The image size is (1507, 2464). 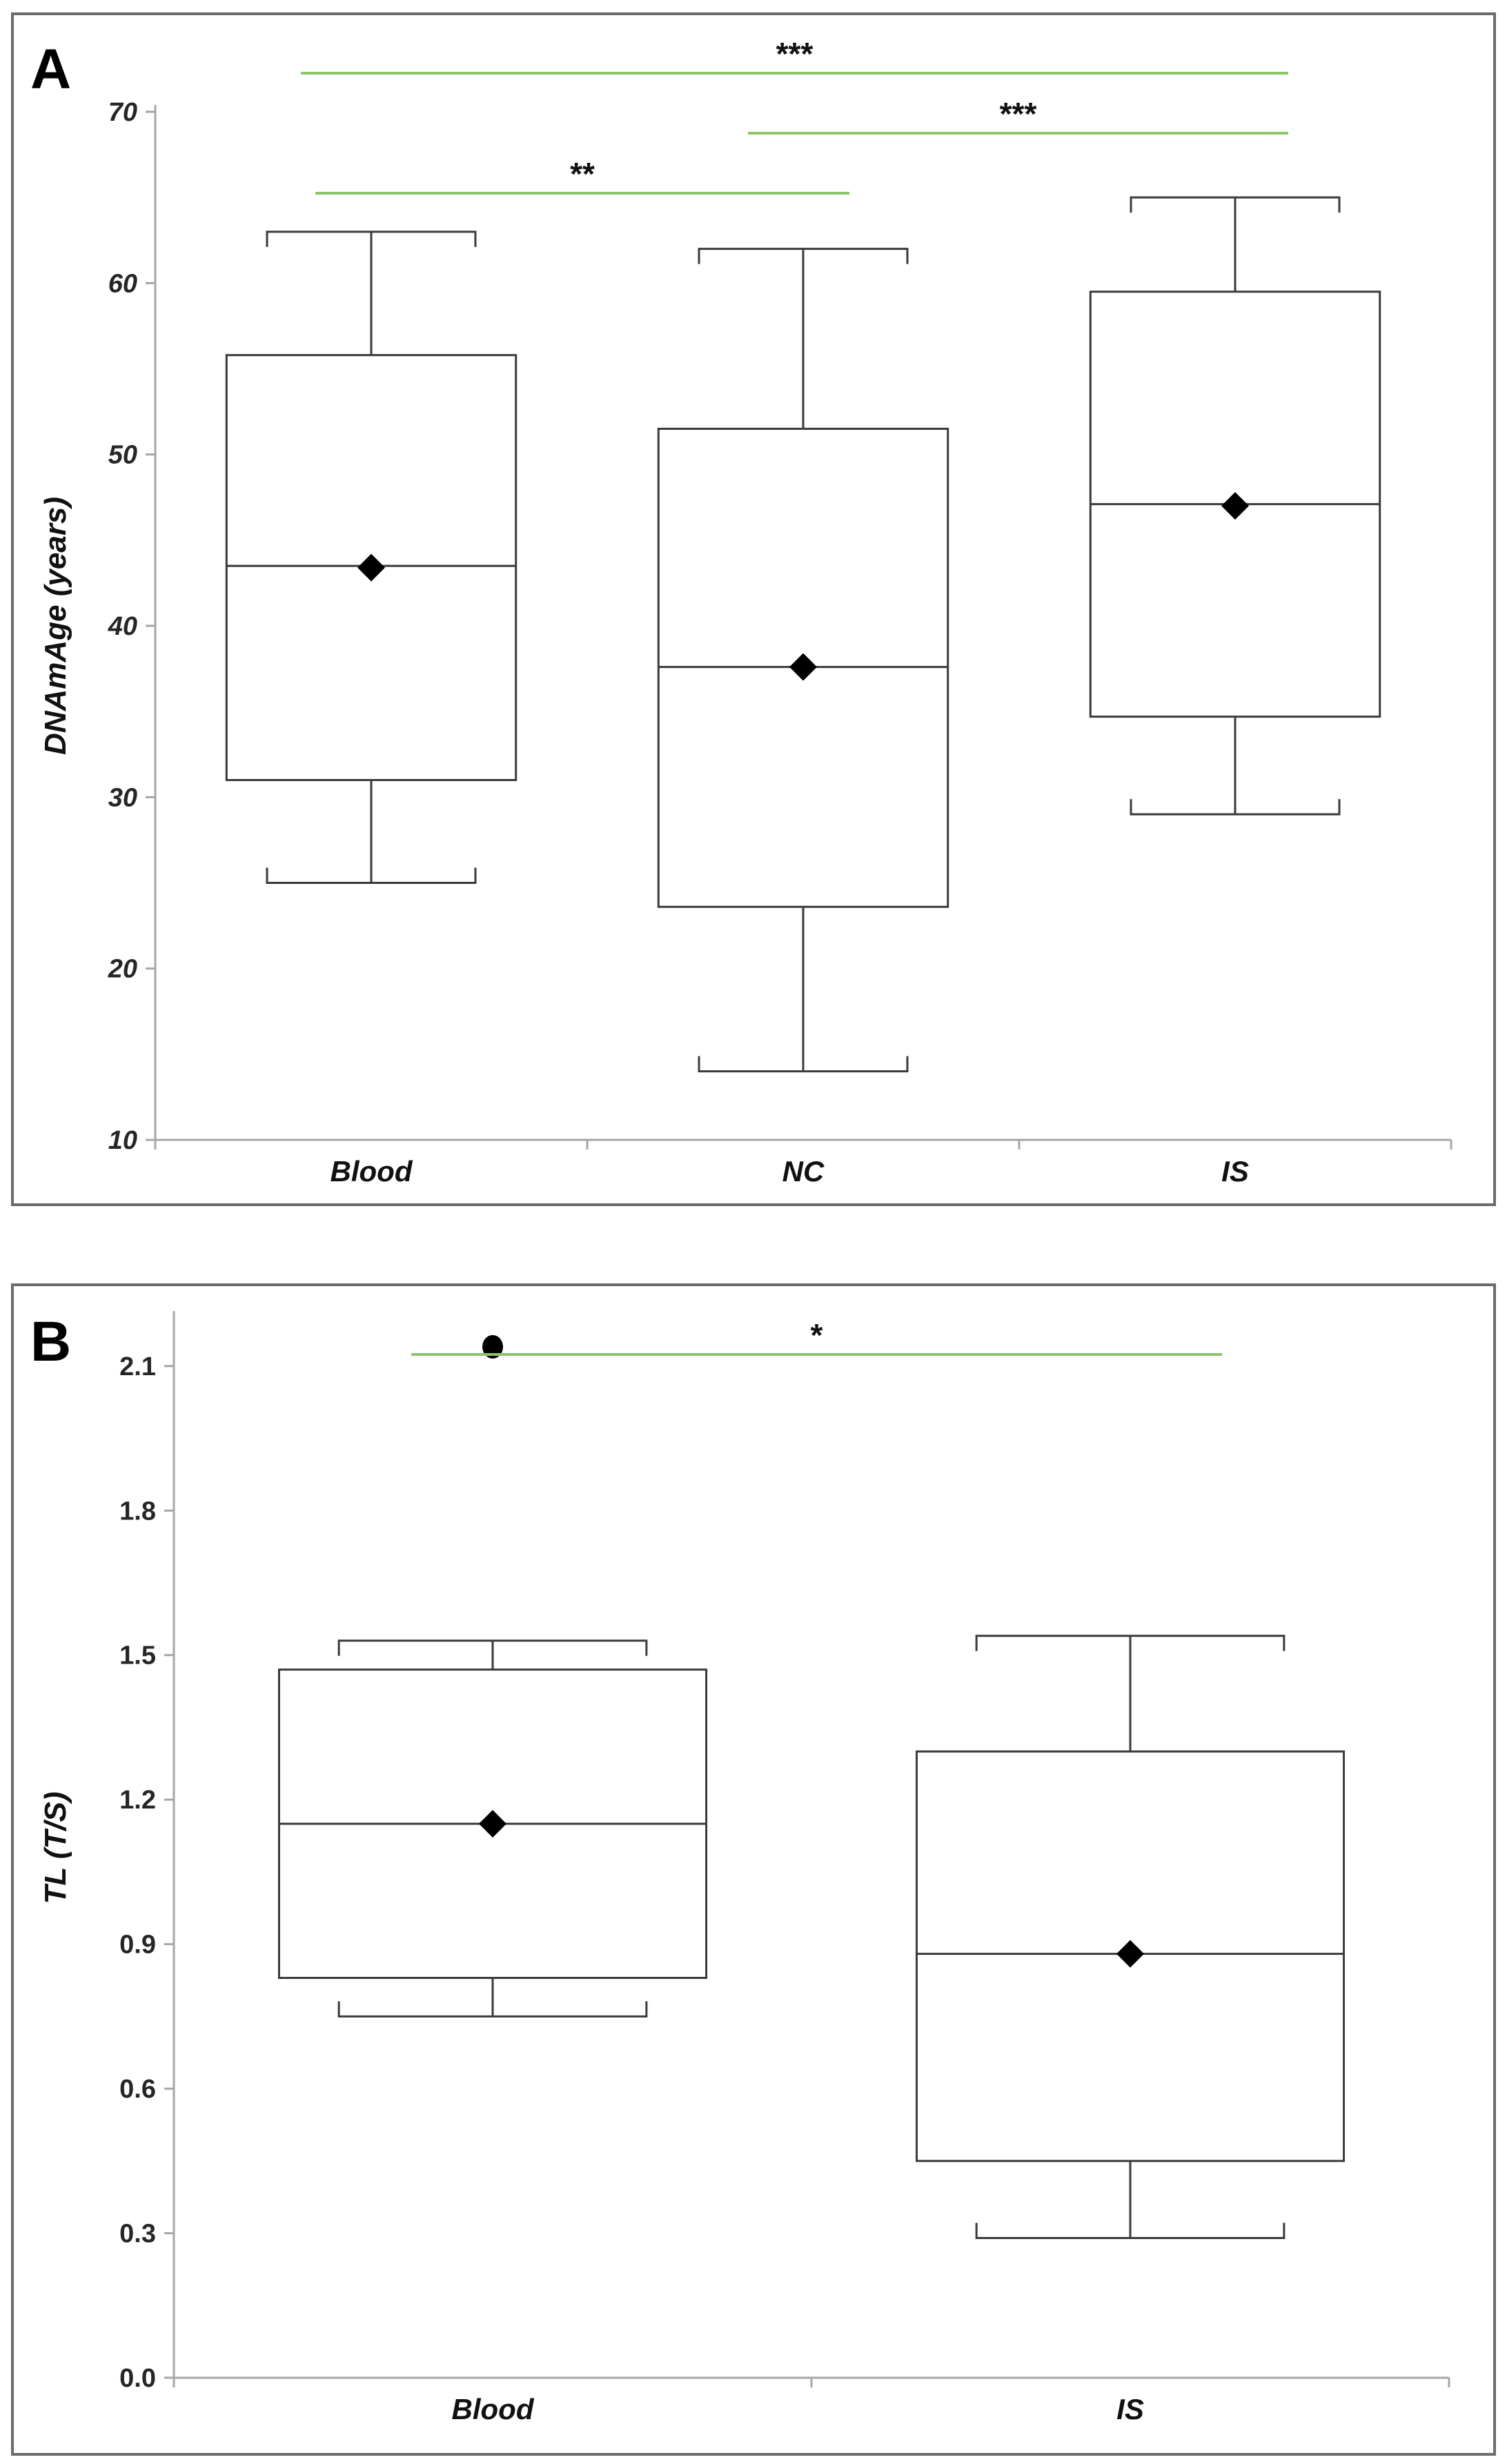 I want to click on y-tick-label: 10, so click(x=122, y=1140).